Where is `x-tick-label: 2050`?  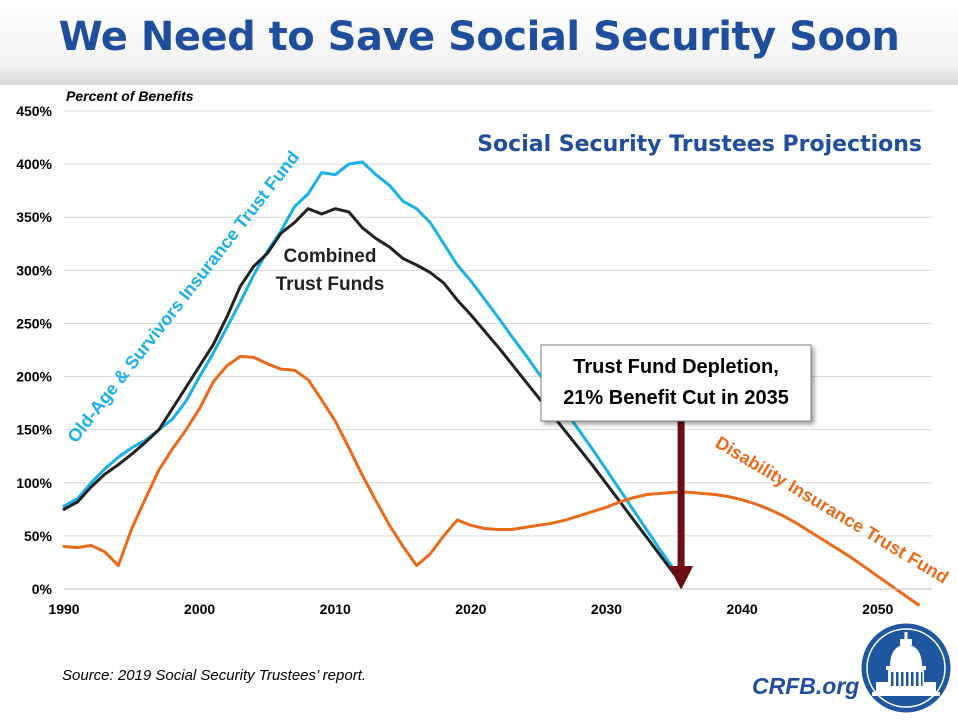 x-tick-label: 2050 is located at coordinates (877, 609).